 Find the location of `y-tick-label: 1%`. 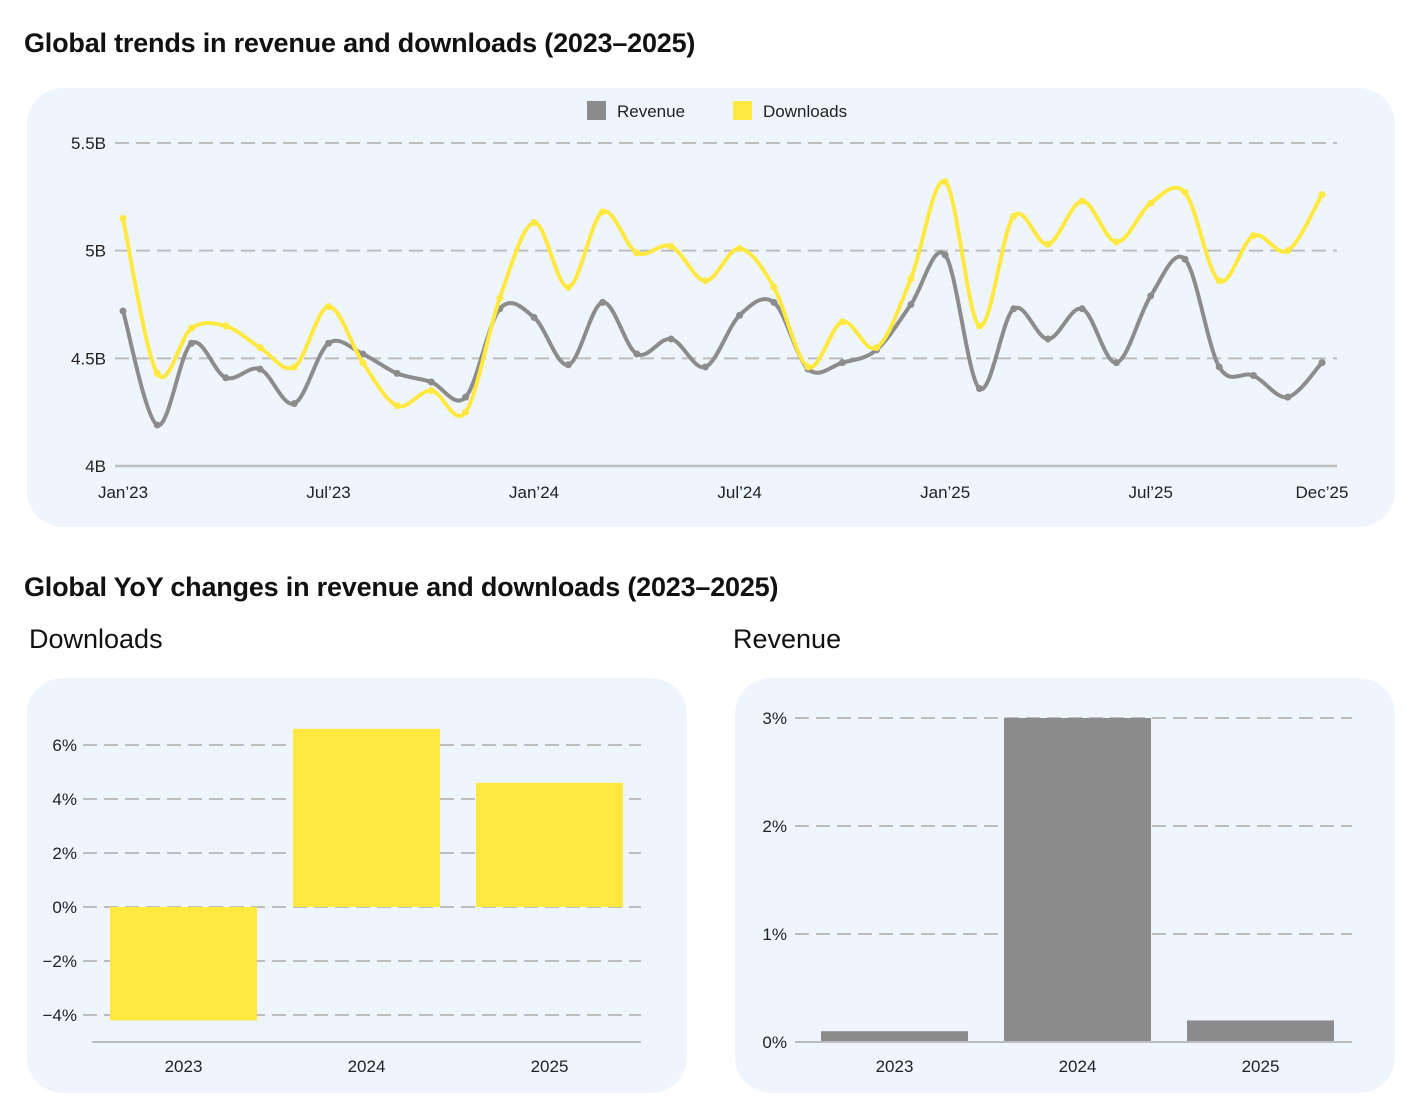

y-tick-label: 1% is located at coordinates (774, 934).